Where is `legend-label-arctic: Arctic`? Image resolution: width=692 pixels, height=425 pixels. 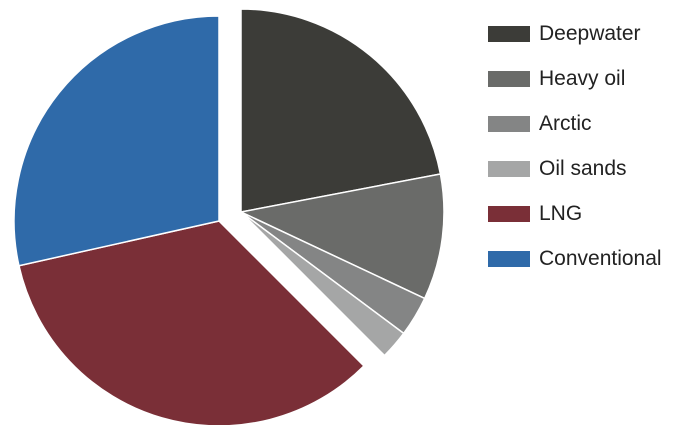 legend-label-arctic: Arctic is located at coordinates (565, 123).